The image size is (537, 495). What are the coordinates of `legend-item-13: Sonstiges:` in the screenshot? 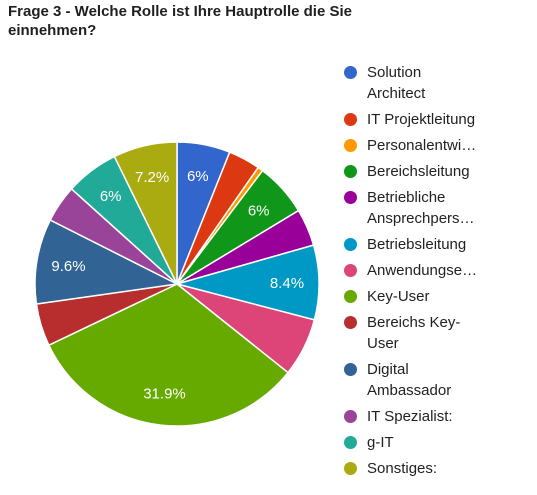 It's located at (430, 468).